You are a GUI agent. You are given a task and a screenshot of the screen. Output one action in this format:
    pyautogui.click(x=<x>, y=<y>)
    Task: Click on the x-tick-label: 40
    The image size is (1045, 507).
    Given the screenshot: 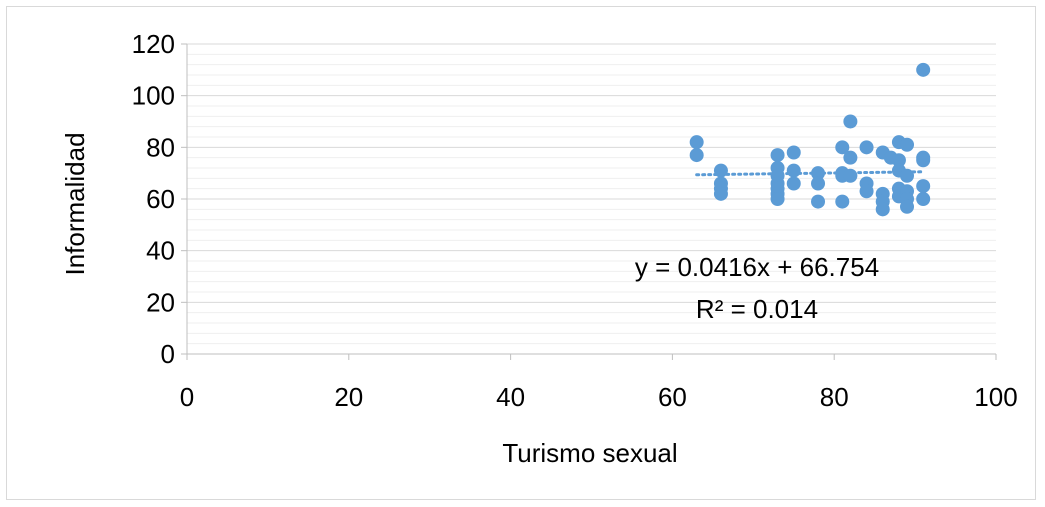 What is the action you would take?
    pyautogui.click(x=510, y=397)
    